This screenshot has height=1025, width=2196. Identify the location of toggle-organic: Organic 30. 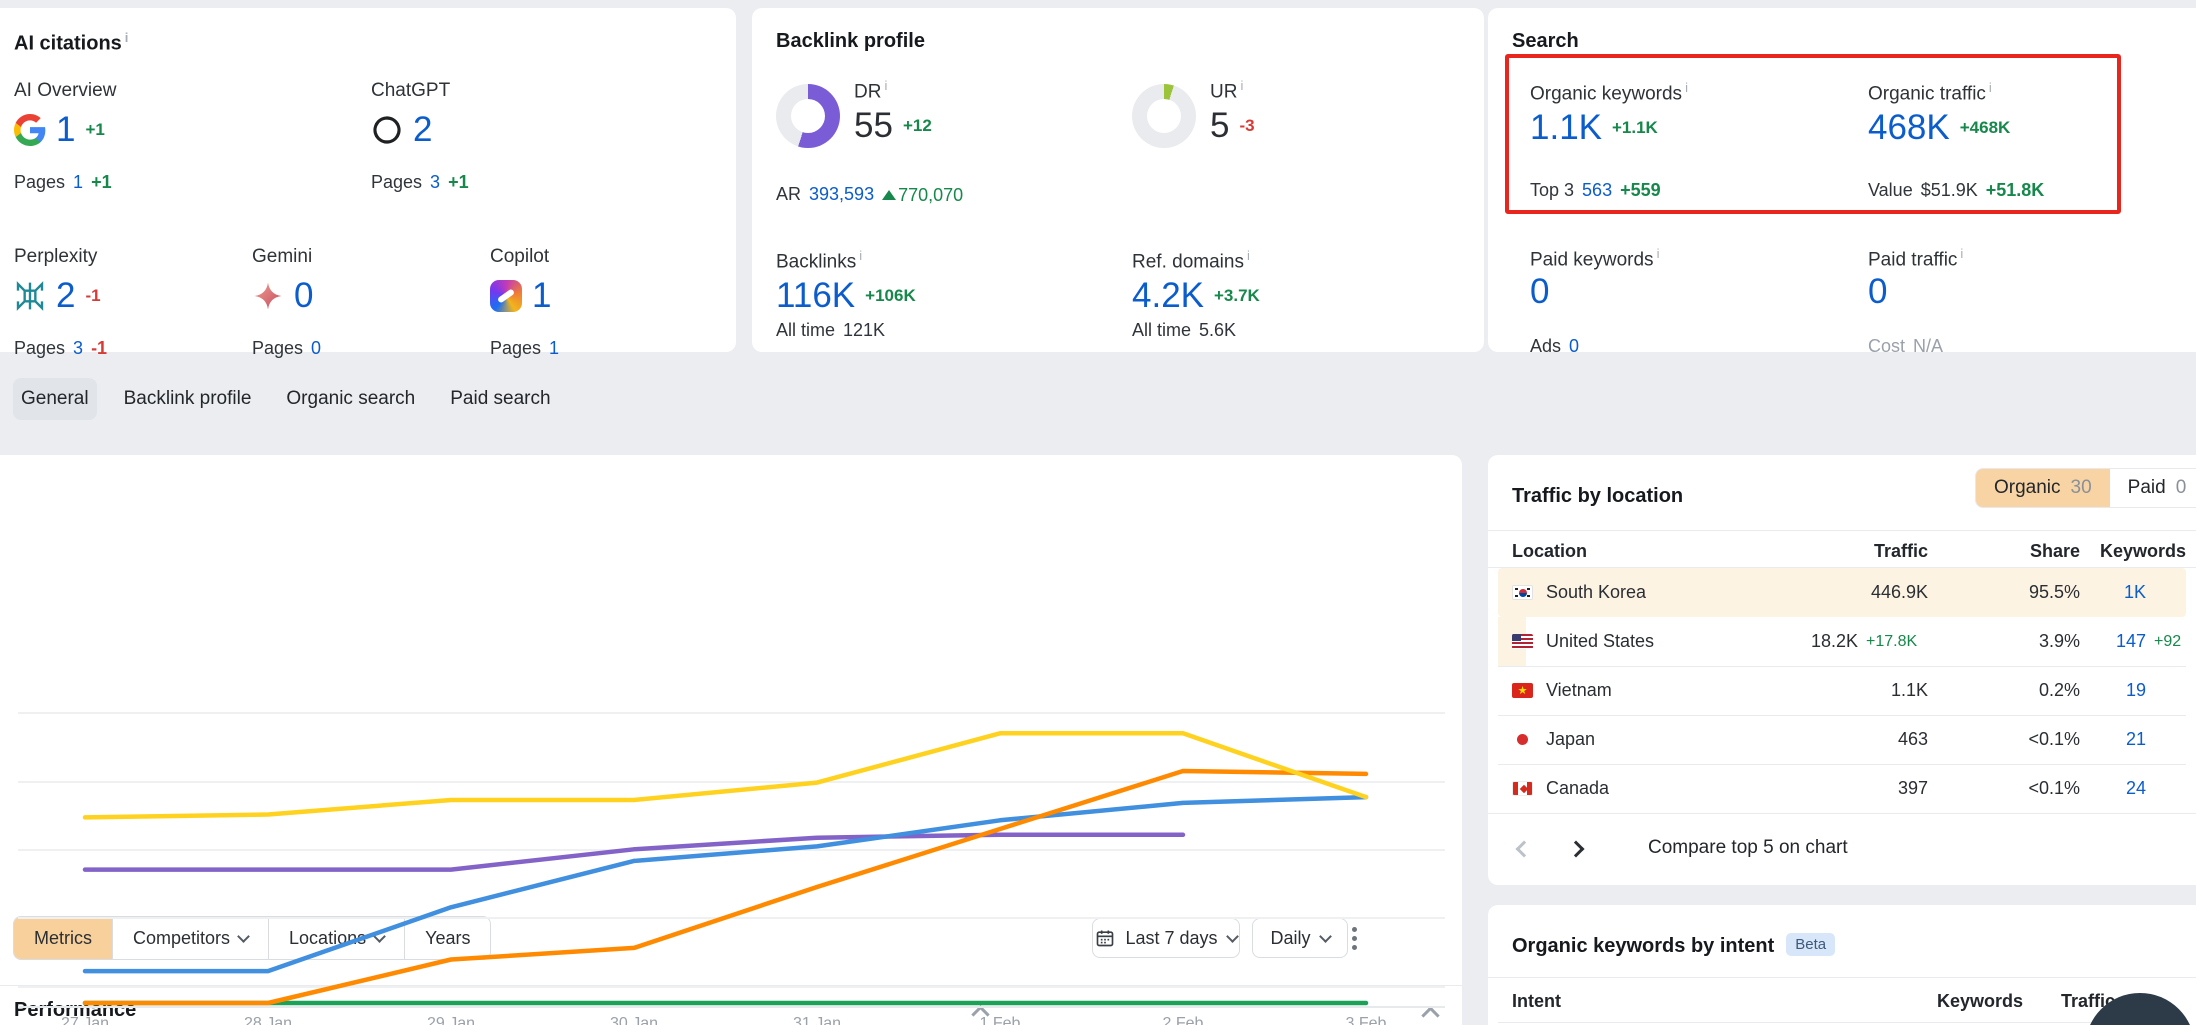
(2043, 488).